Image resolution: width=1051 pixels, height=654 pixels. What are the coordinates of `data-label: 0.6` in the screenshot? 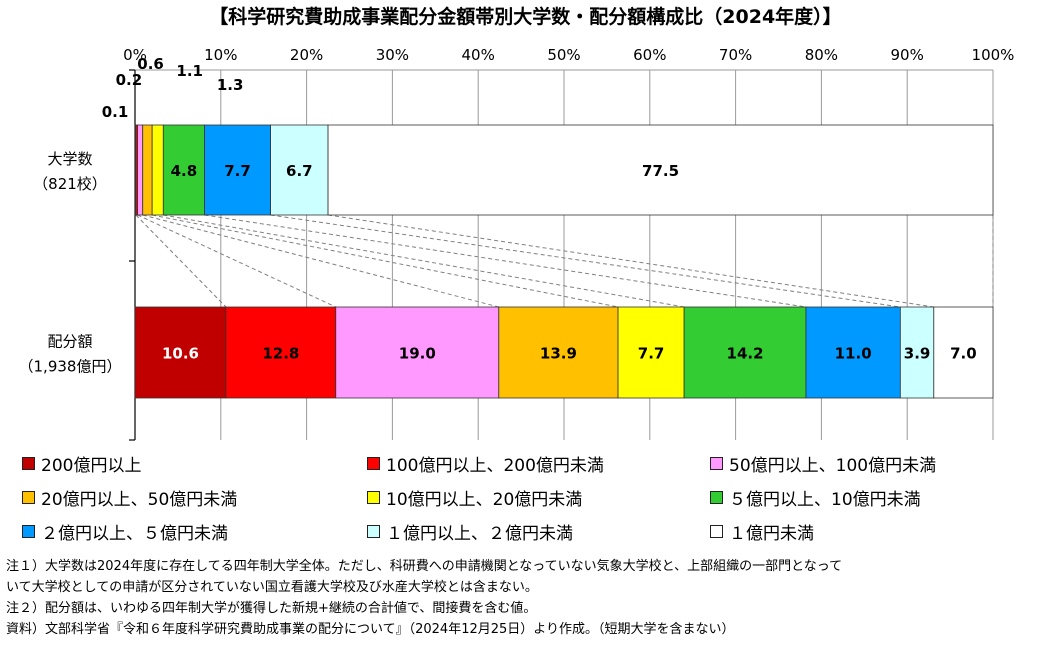 It's located at (150, 64).